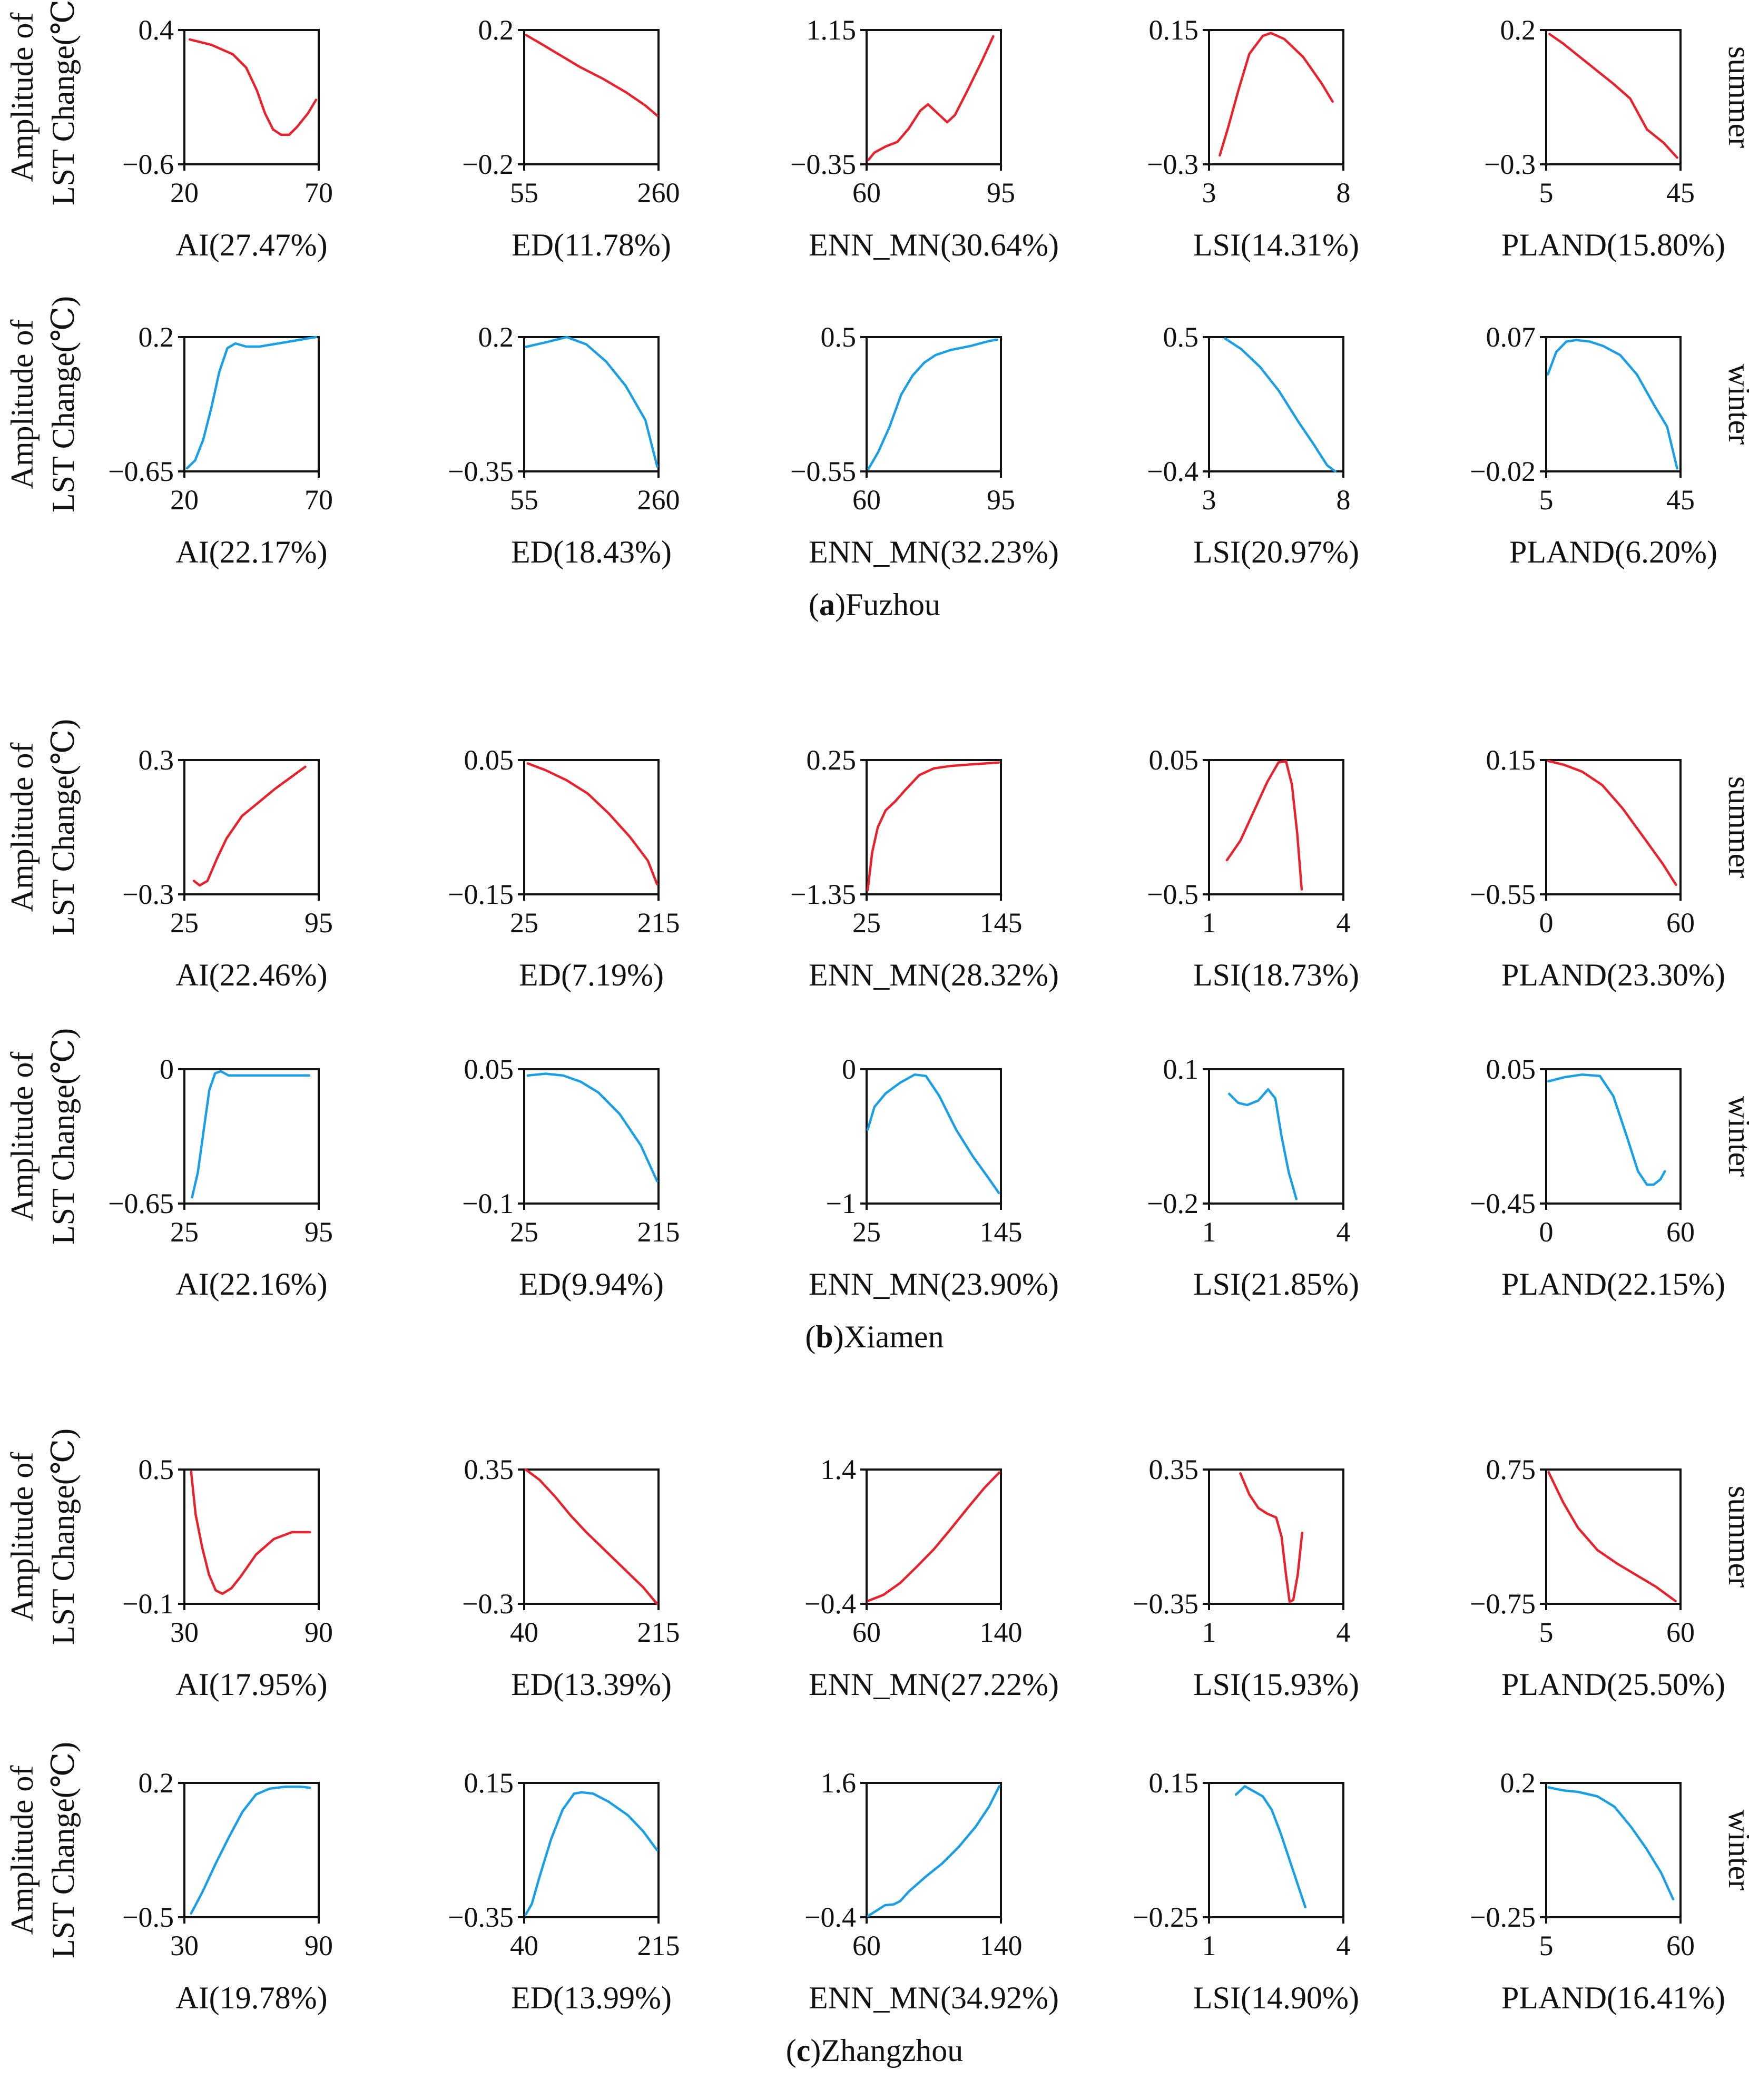 The image size is (1749, 2100). I want to click on x-tick-label: 70, so click(318, 500).